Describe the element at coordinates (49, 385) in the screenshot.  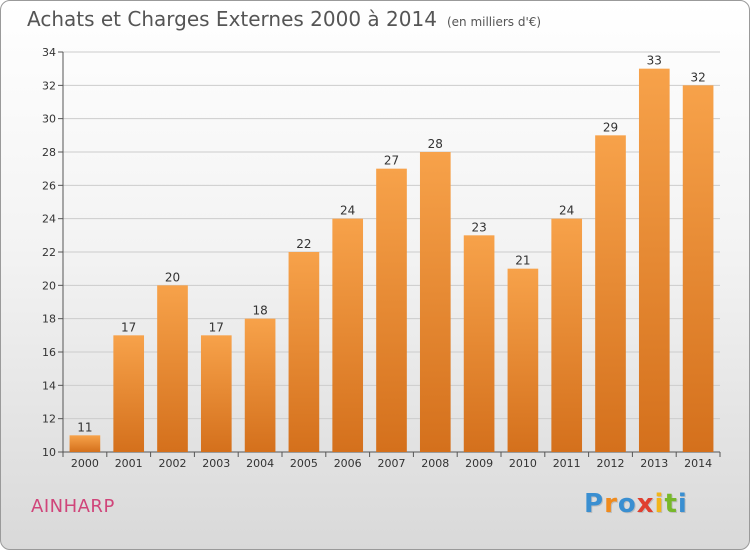
I see `y-tick-label: 14` at that location.